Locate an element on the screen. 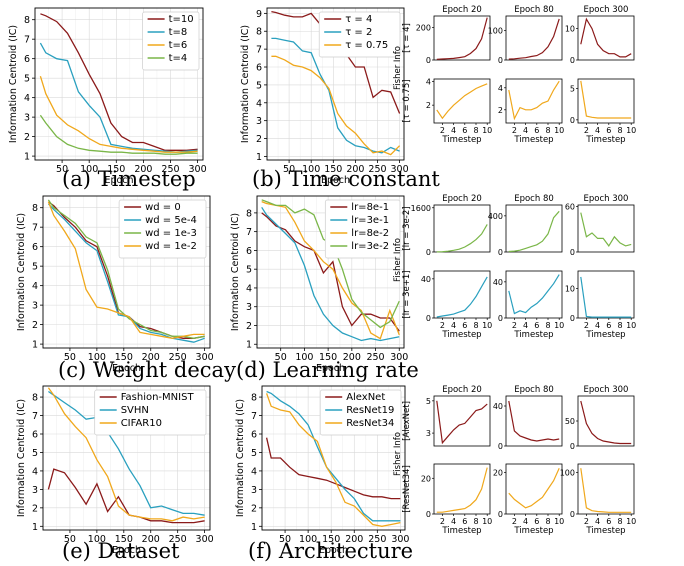  legend-label: lr=8e-2 is located at coordinates (370, 233).